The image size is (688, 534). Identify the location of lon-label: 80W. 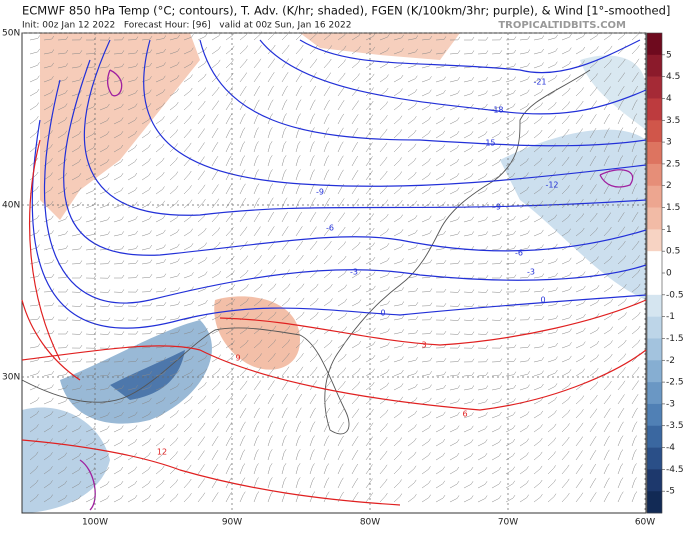
(370, 523).